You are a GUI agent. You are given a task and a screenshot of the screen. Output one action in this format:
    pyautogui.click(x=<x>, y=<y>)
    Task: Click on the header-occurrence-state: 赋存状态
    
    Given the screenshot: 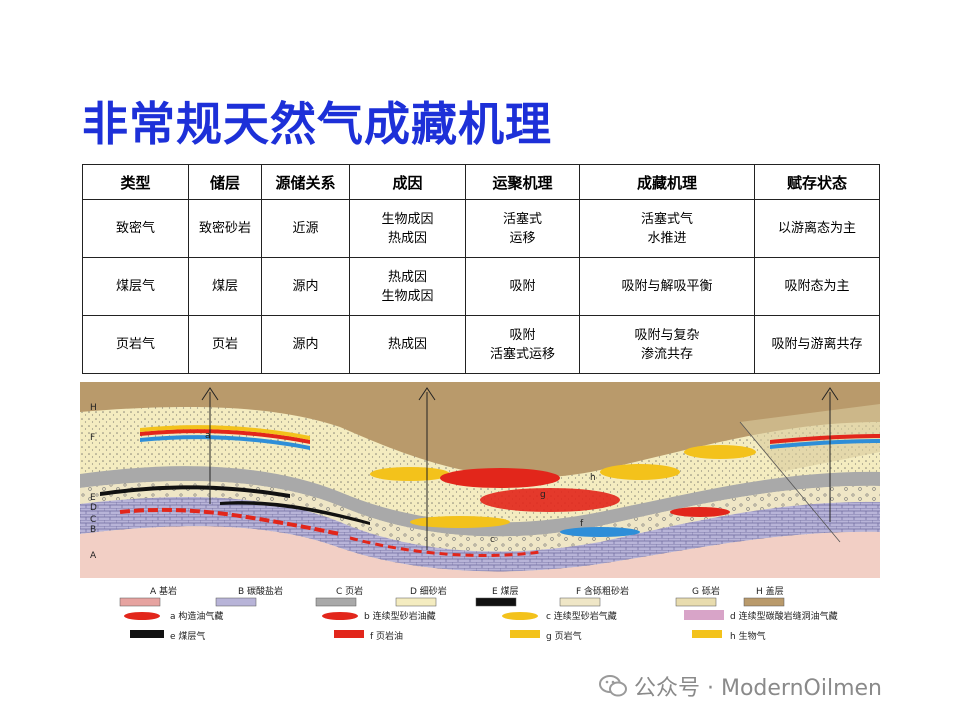 What is the action you would take?
    pyautogui.click(x=817, y=182)
    